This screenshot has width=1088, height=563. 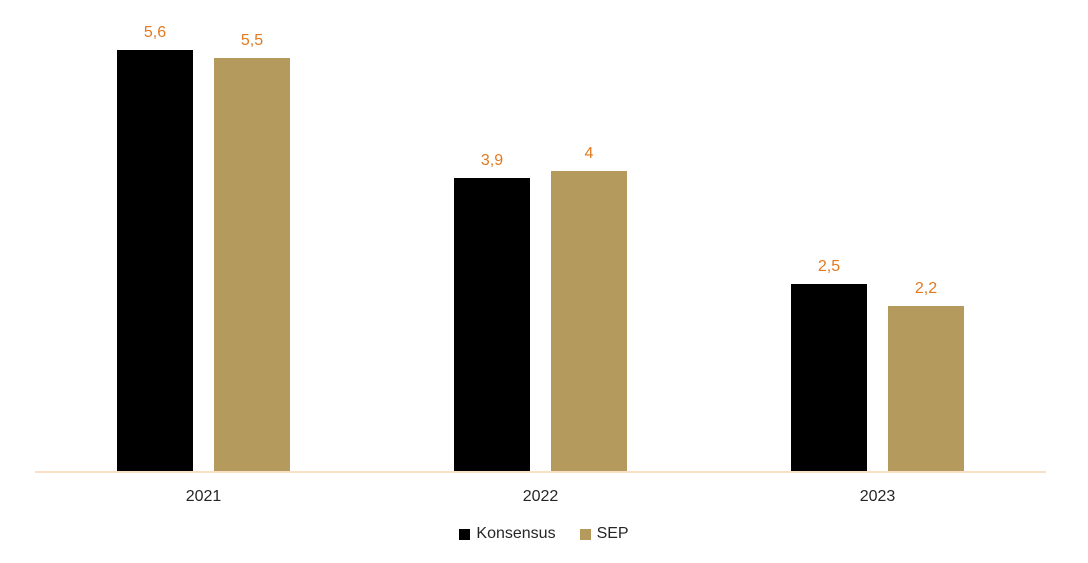 What do you see at coordinates (155, 261) in the screenshot?
I see `bar-konsensus-2021` at bounding box center [155, 261].